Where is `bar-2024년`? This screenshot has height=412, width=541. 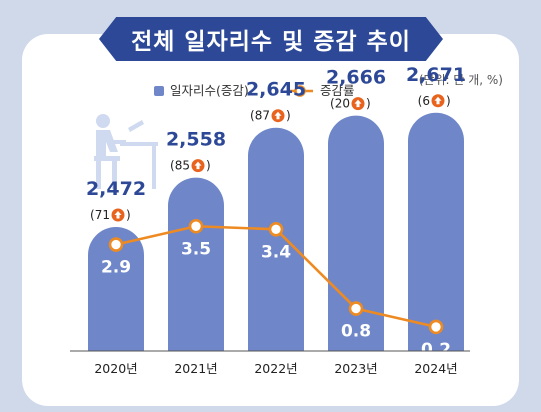 bar-2024년 is located at coordinates (436, 231).